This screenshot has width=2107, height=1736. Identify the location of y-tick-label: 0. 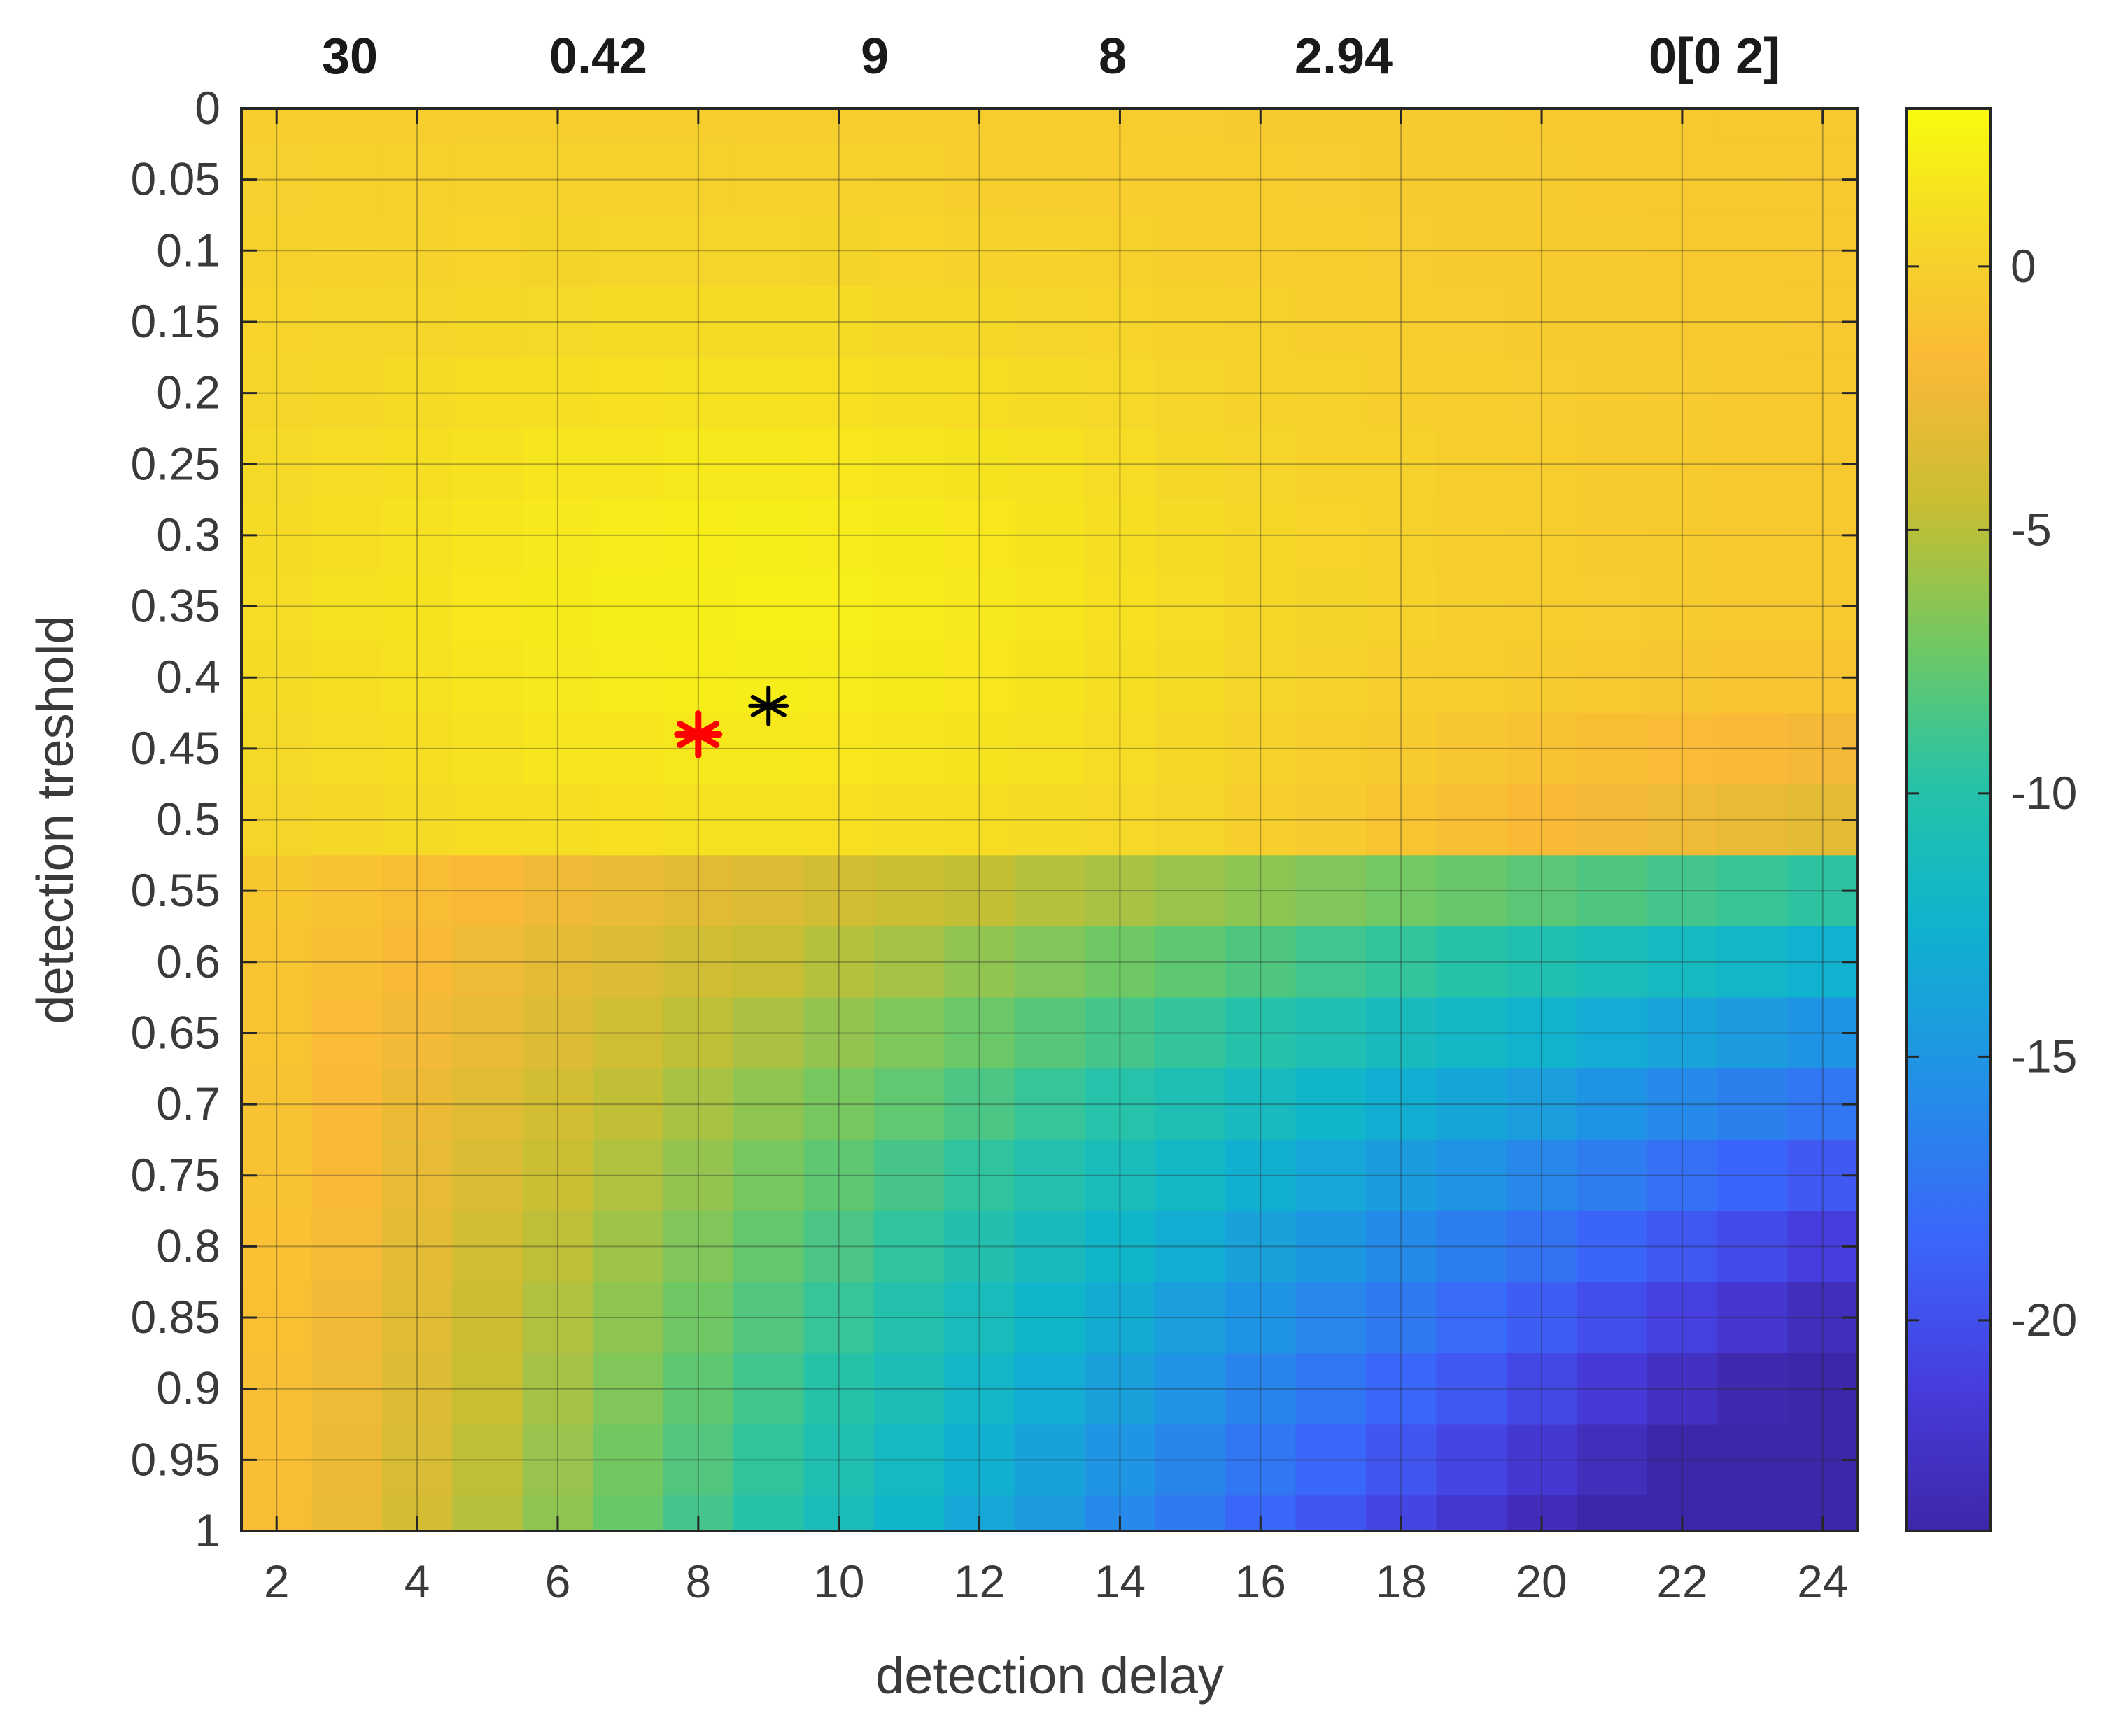
(207, 108).